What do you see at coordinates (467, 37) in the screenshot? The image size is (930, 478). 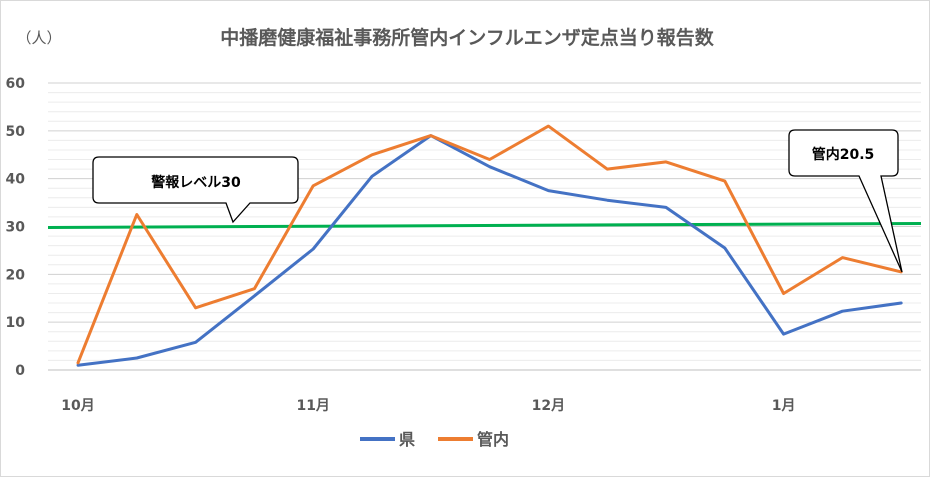 I see `chart-title: 中播磨健康福祉事務所管内インフルエンザ定点当り報告数` at bounding box center [467, 37].